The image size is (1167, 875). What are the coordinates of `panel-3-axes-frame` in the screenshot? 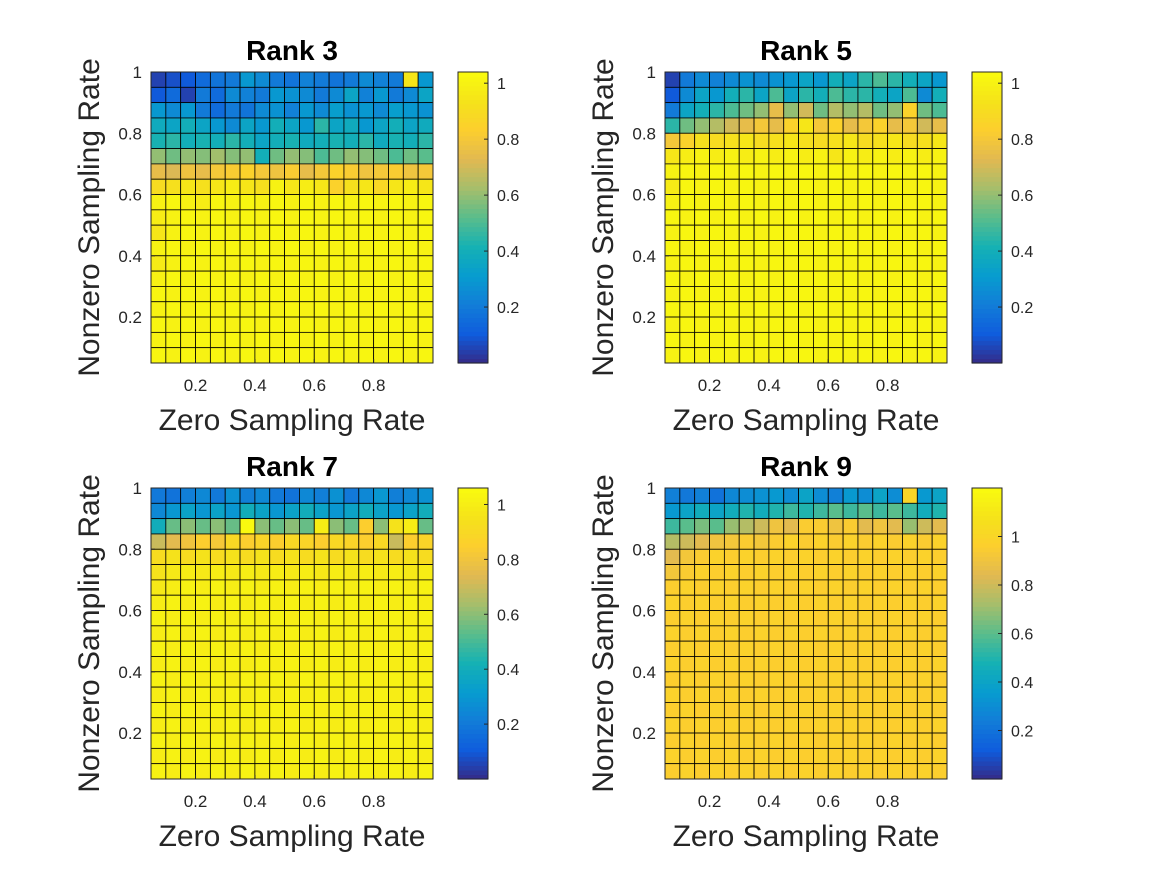 It's located at (292, 633).